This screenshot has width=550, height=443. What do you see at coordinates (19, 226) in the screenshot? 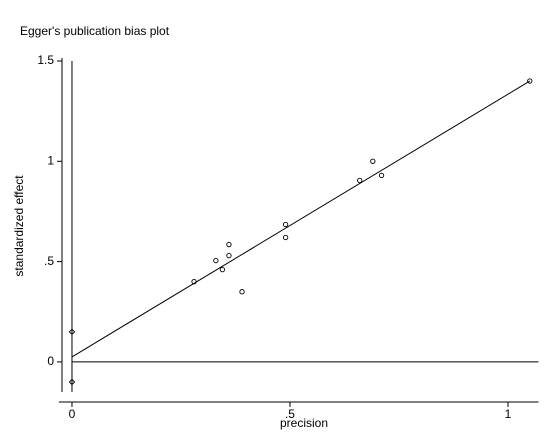
I see `y-axis-label: standardized effect` at bounding box center [19, 226].